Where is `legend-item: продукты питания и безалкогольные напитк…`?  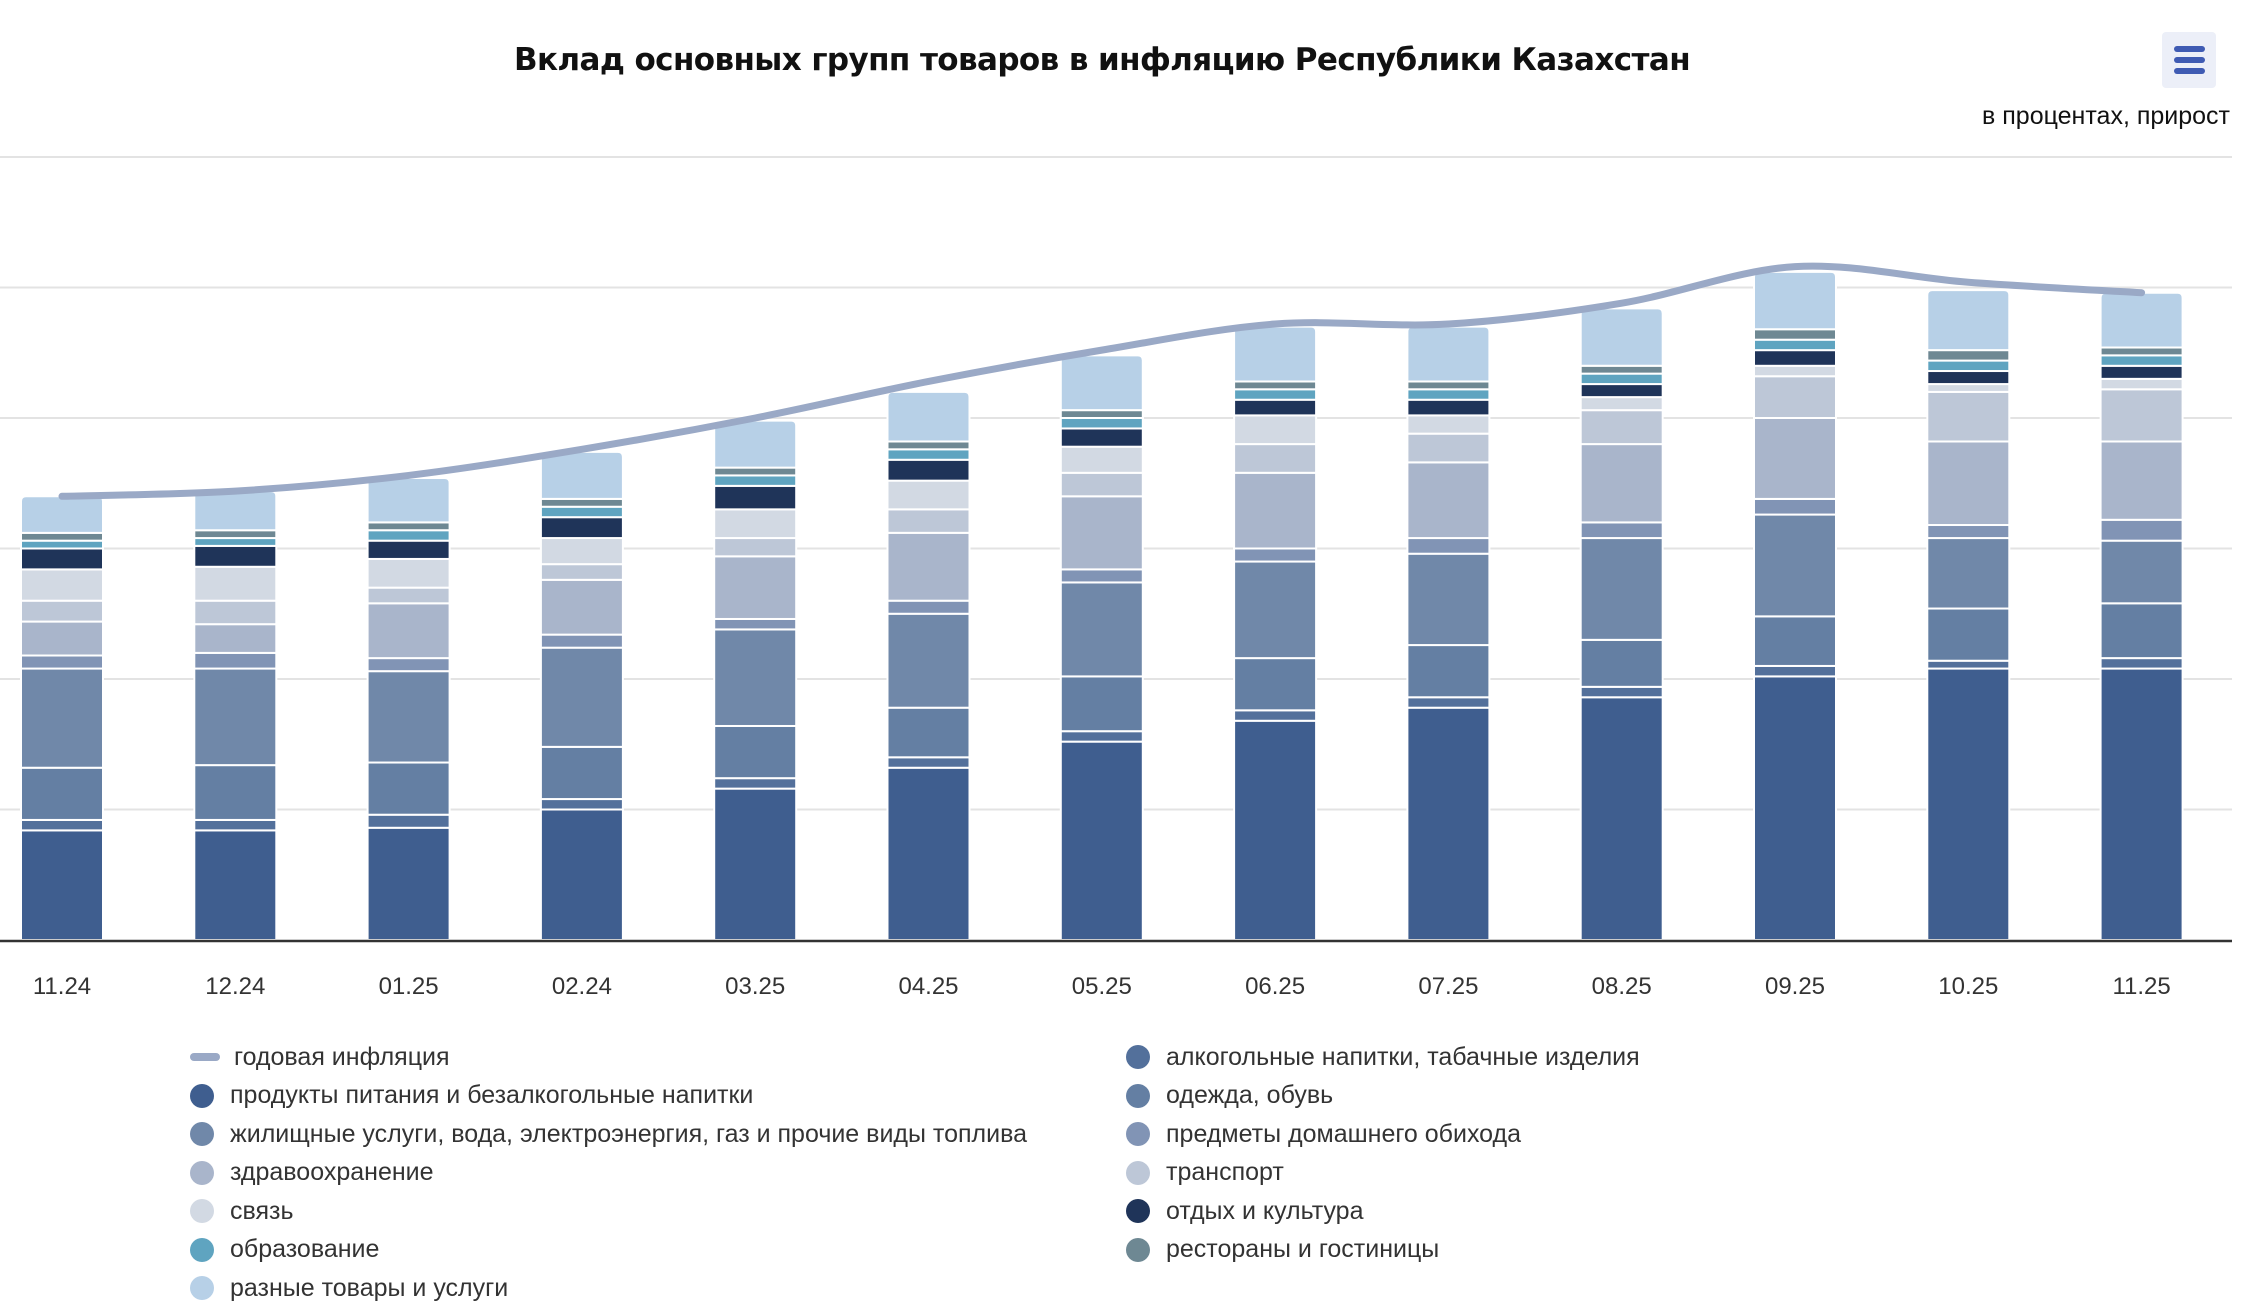
legend-item: продукты питания и безалкогольные напитк… is located at coordinates (471, 1096).